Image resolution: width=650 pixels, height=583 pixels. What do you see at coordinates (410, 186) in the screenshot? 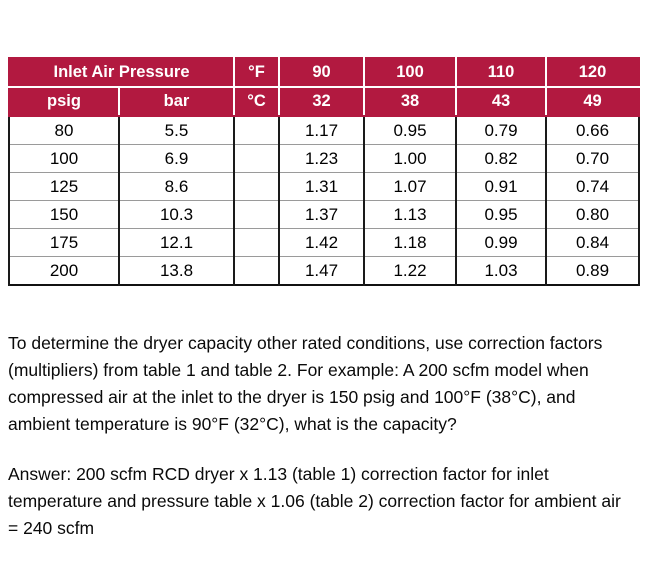
I see `factor-value: 1.07` at bounding box center [410, 186].